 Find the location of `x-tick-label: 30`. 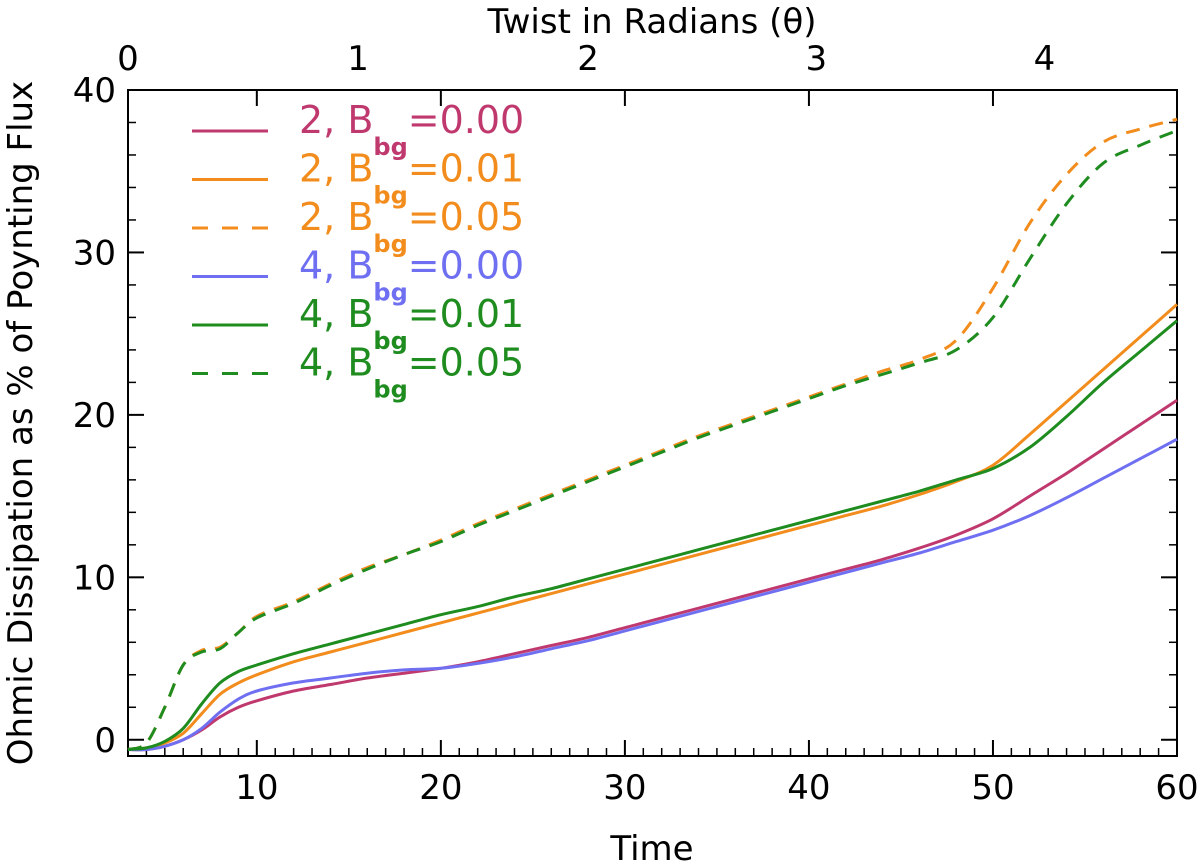

x-tick-label: 30 is located at coordinates (624, 788).